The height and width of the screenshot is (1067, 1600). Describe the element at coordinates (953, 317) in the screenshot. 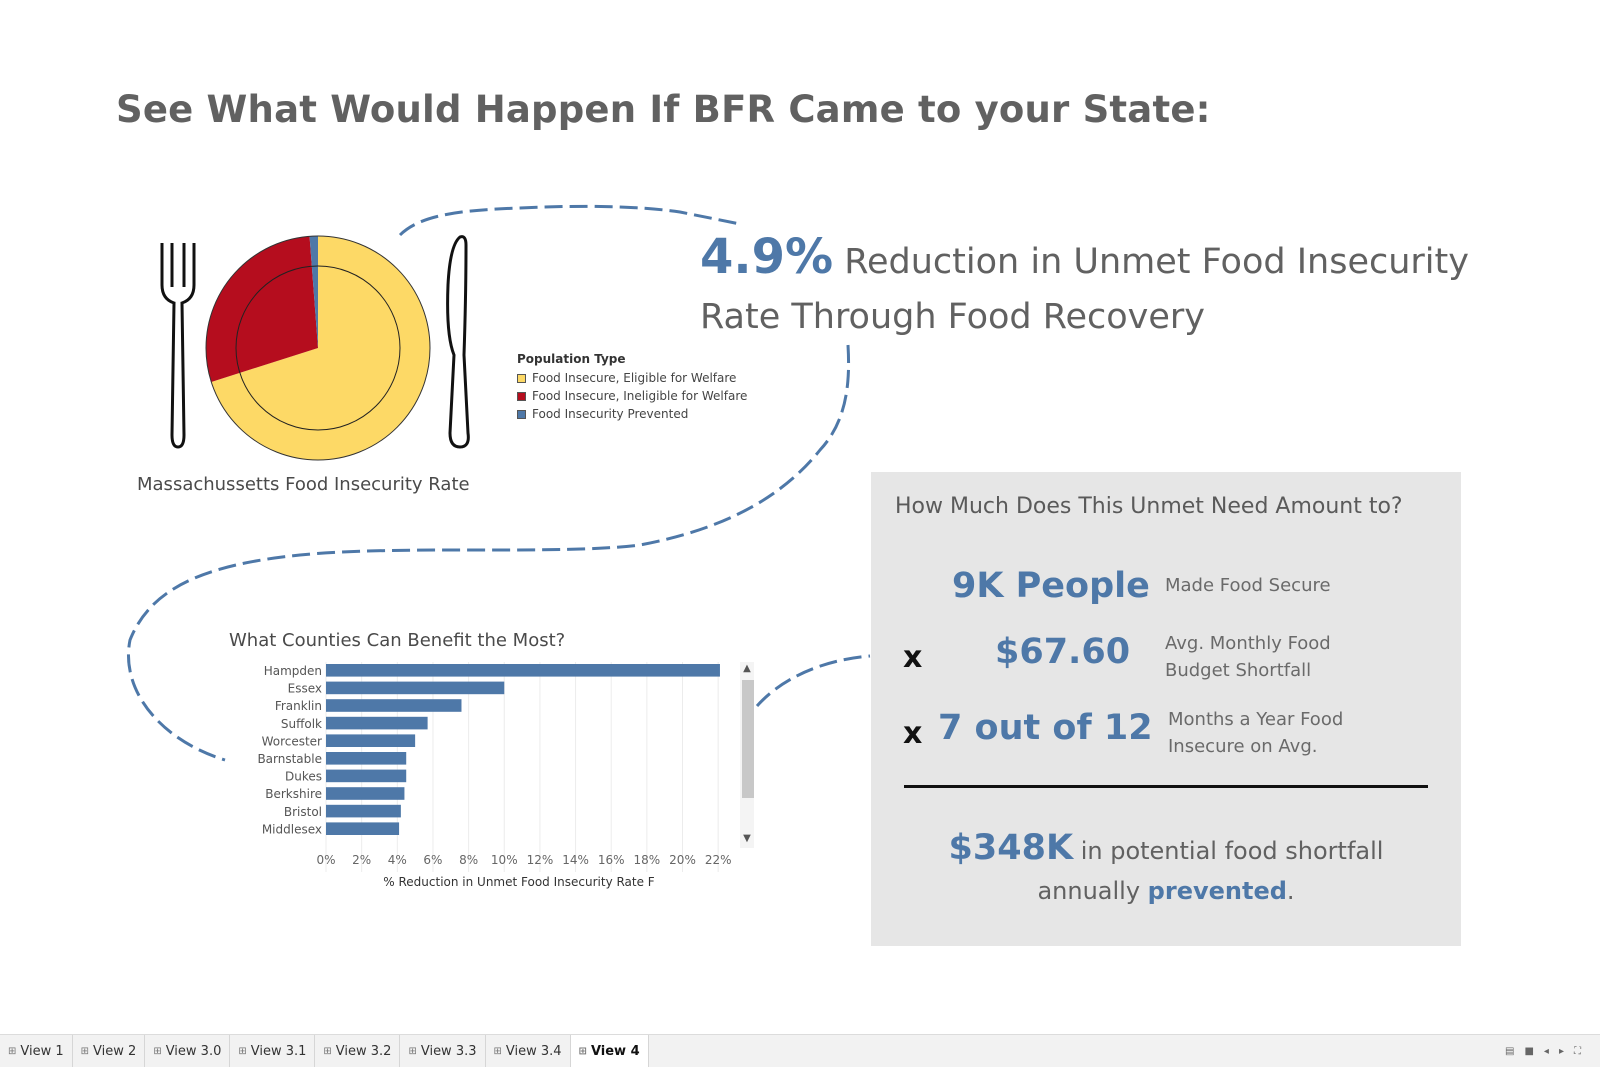

I see `headline-text-2: Rate Through Food Recovery` at that location.